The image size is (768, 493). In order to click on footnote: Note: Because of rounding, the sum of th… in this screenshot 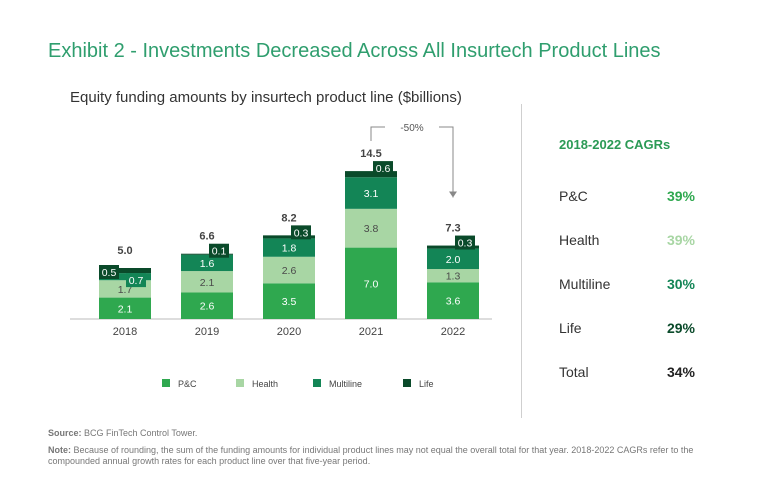, I will do `click(388, 456)`.